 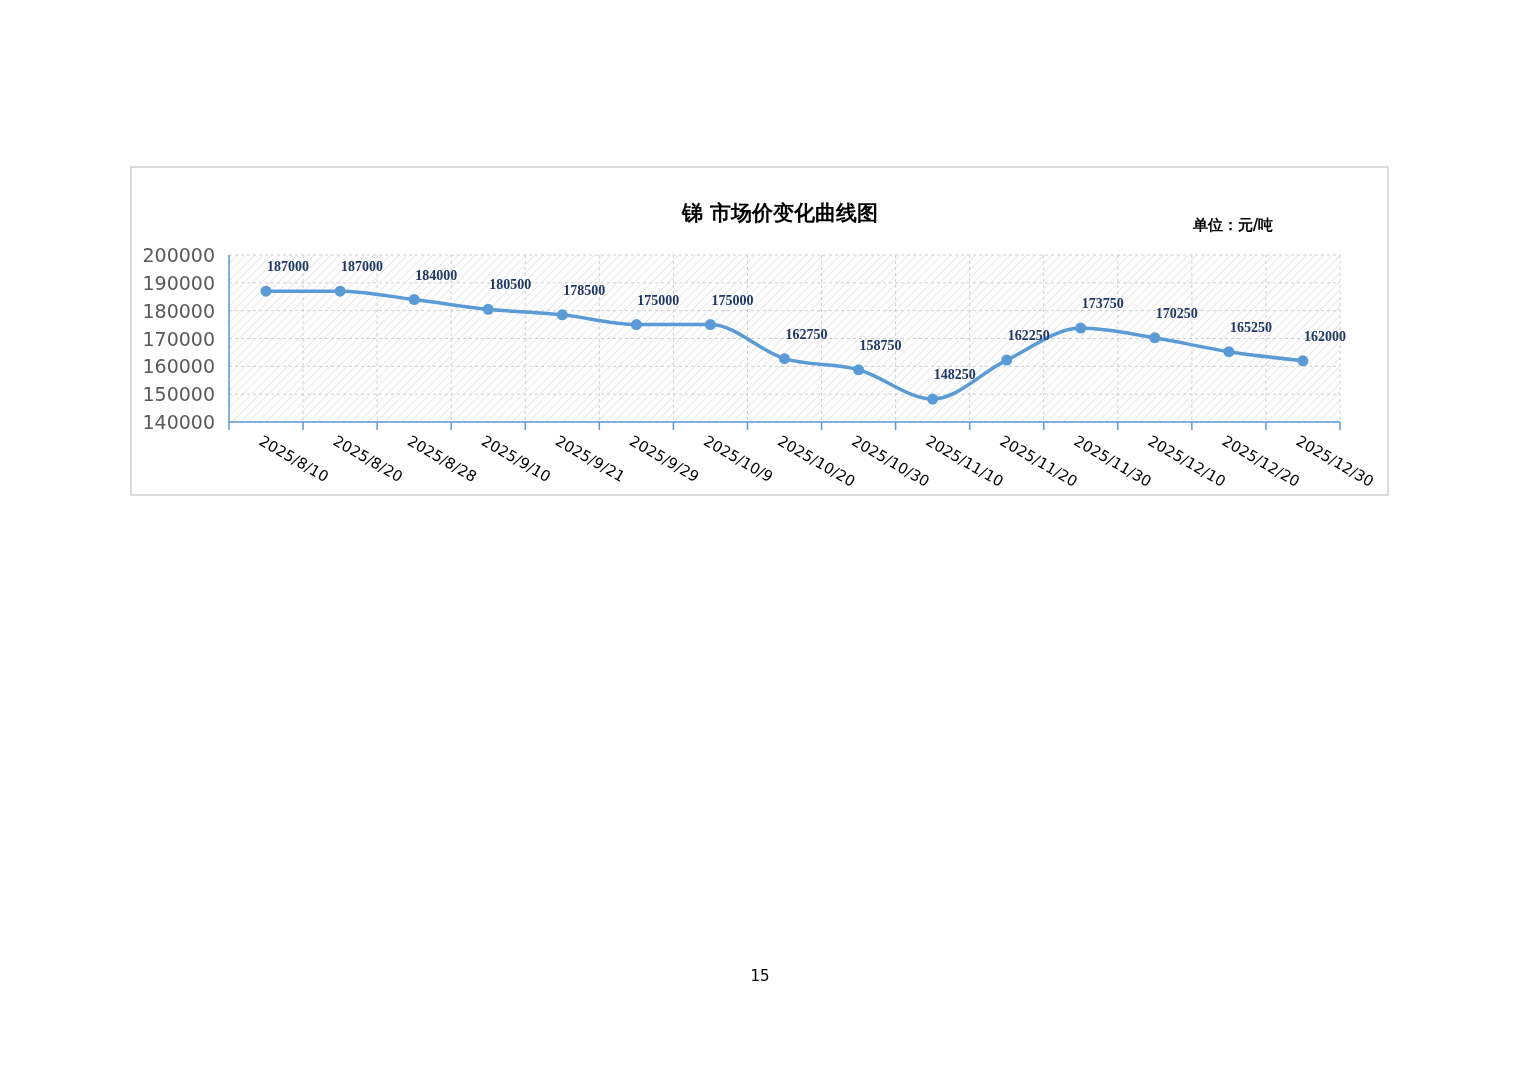 What do you see at coordinates (1102, 304) in the screenshot?
I see `data-label: 173750` at bounding box center [1102, 304].